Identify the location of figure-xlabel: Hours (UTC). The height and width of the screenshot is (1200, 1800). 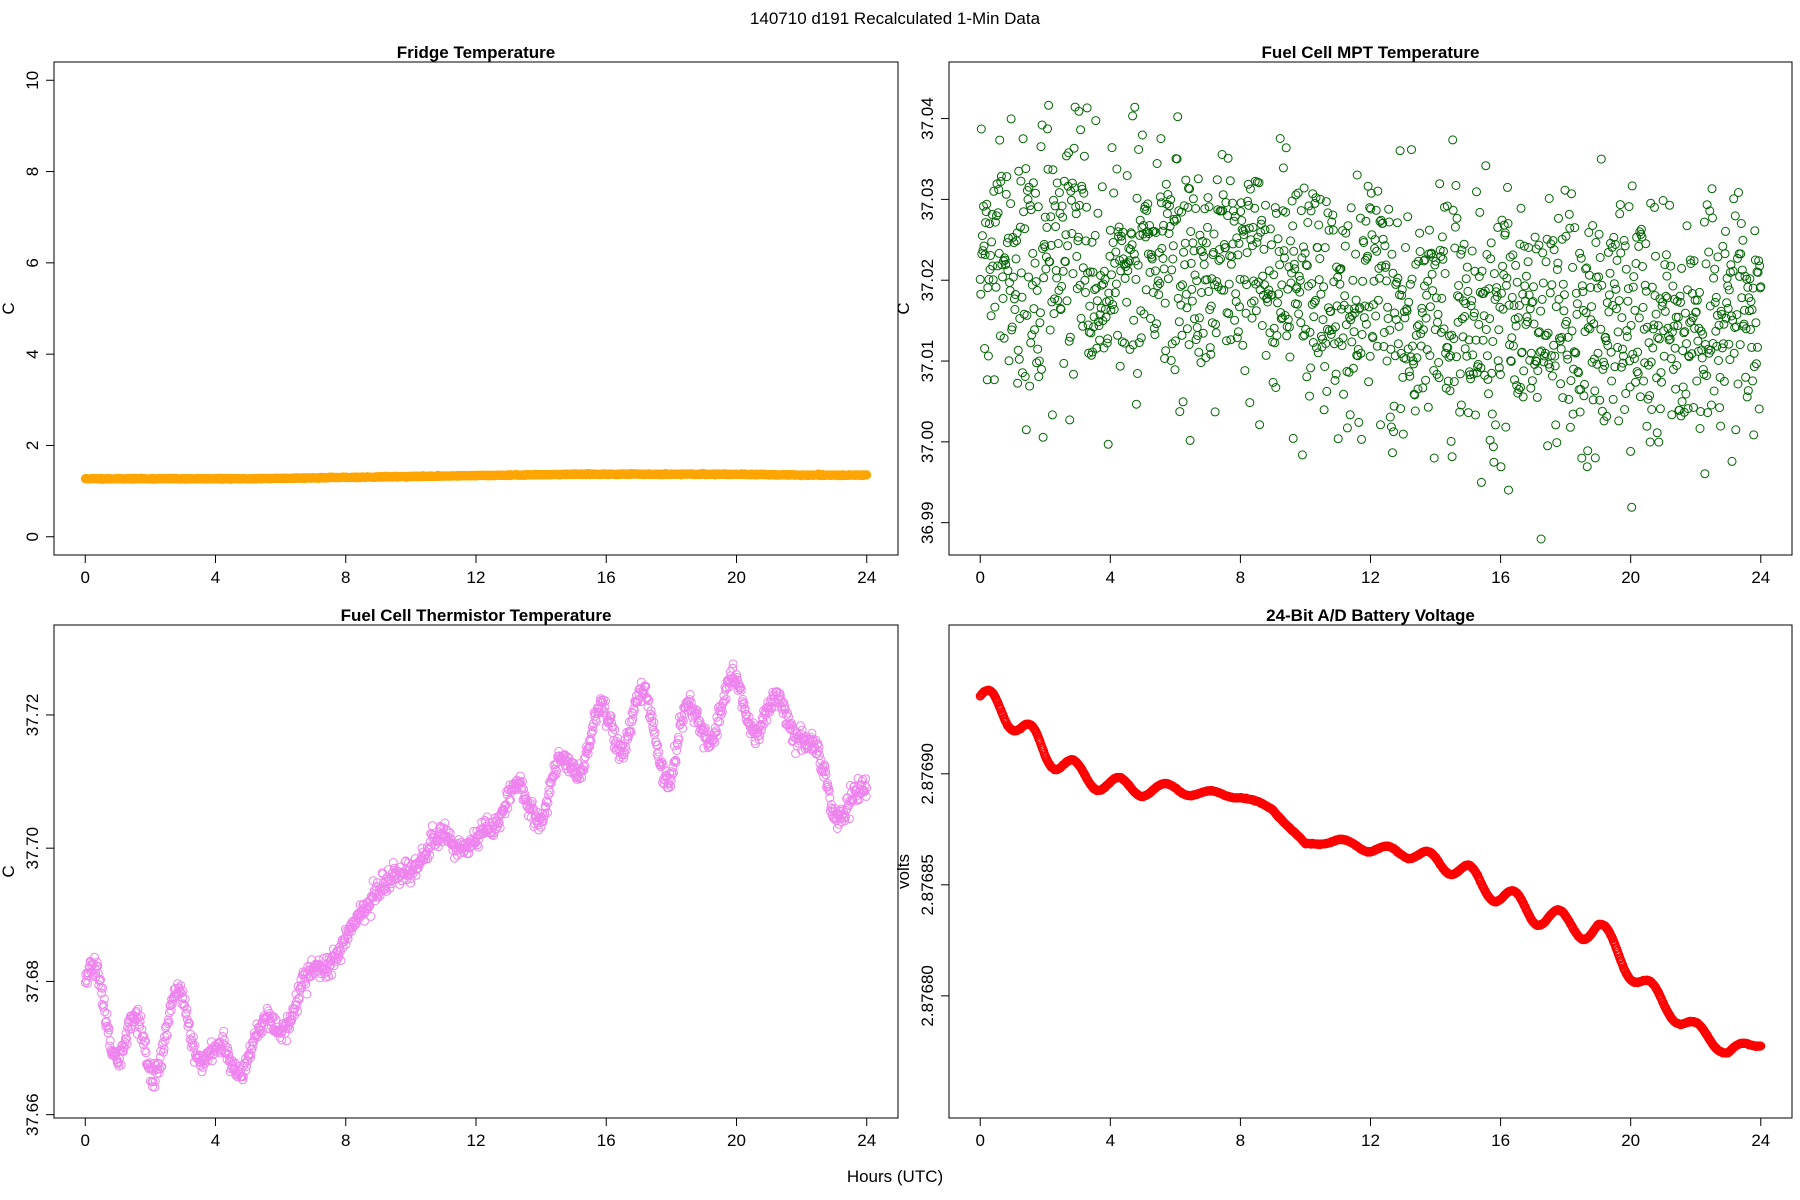
(895, 1176).